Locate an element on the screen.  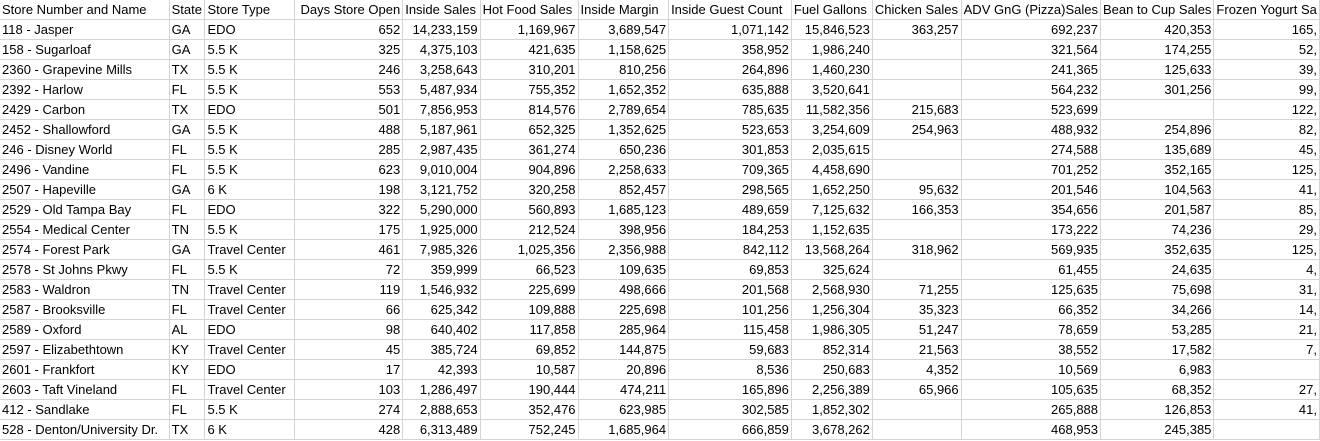
table-cell: 352,165 is located at coordinates (1157, 169).